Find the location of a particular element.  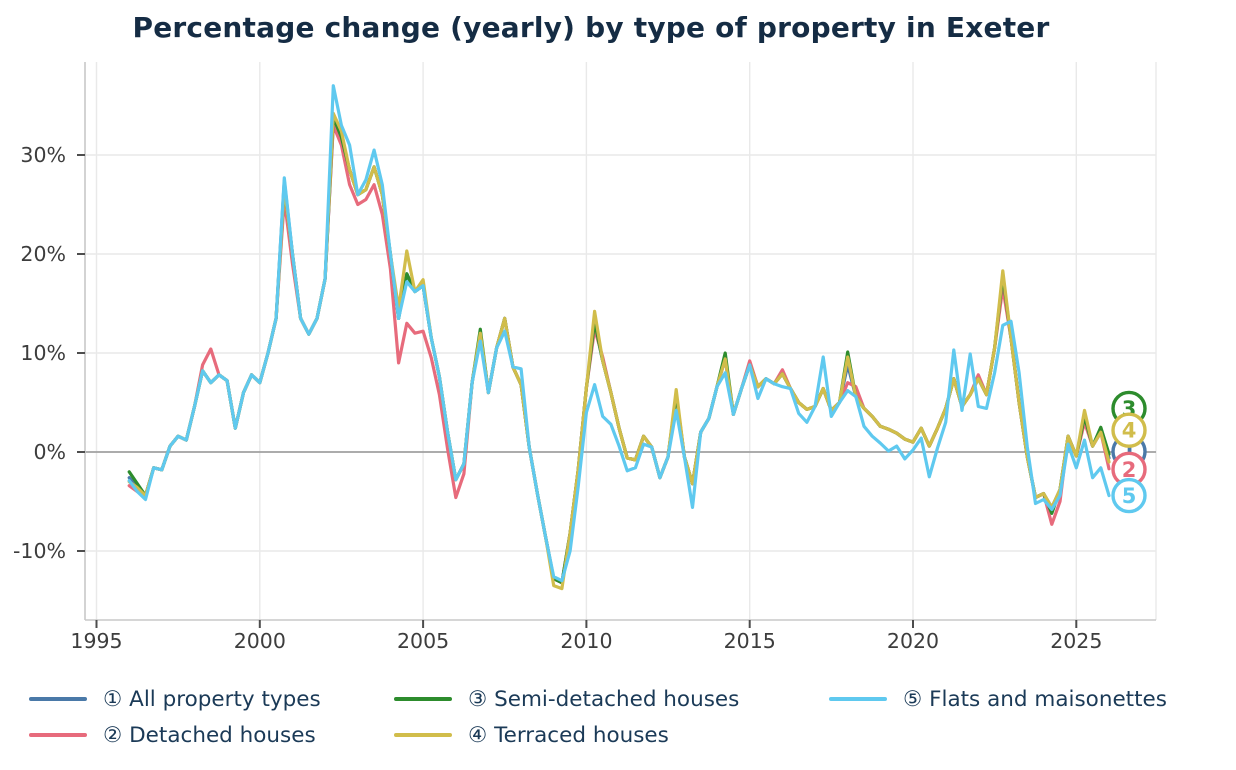

end-marker-digit-flats-and-maisonettes: 5 is located at coordinates (1129, 496).